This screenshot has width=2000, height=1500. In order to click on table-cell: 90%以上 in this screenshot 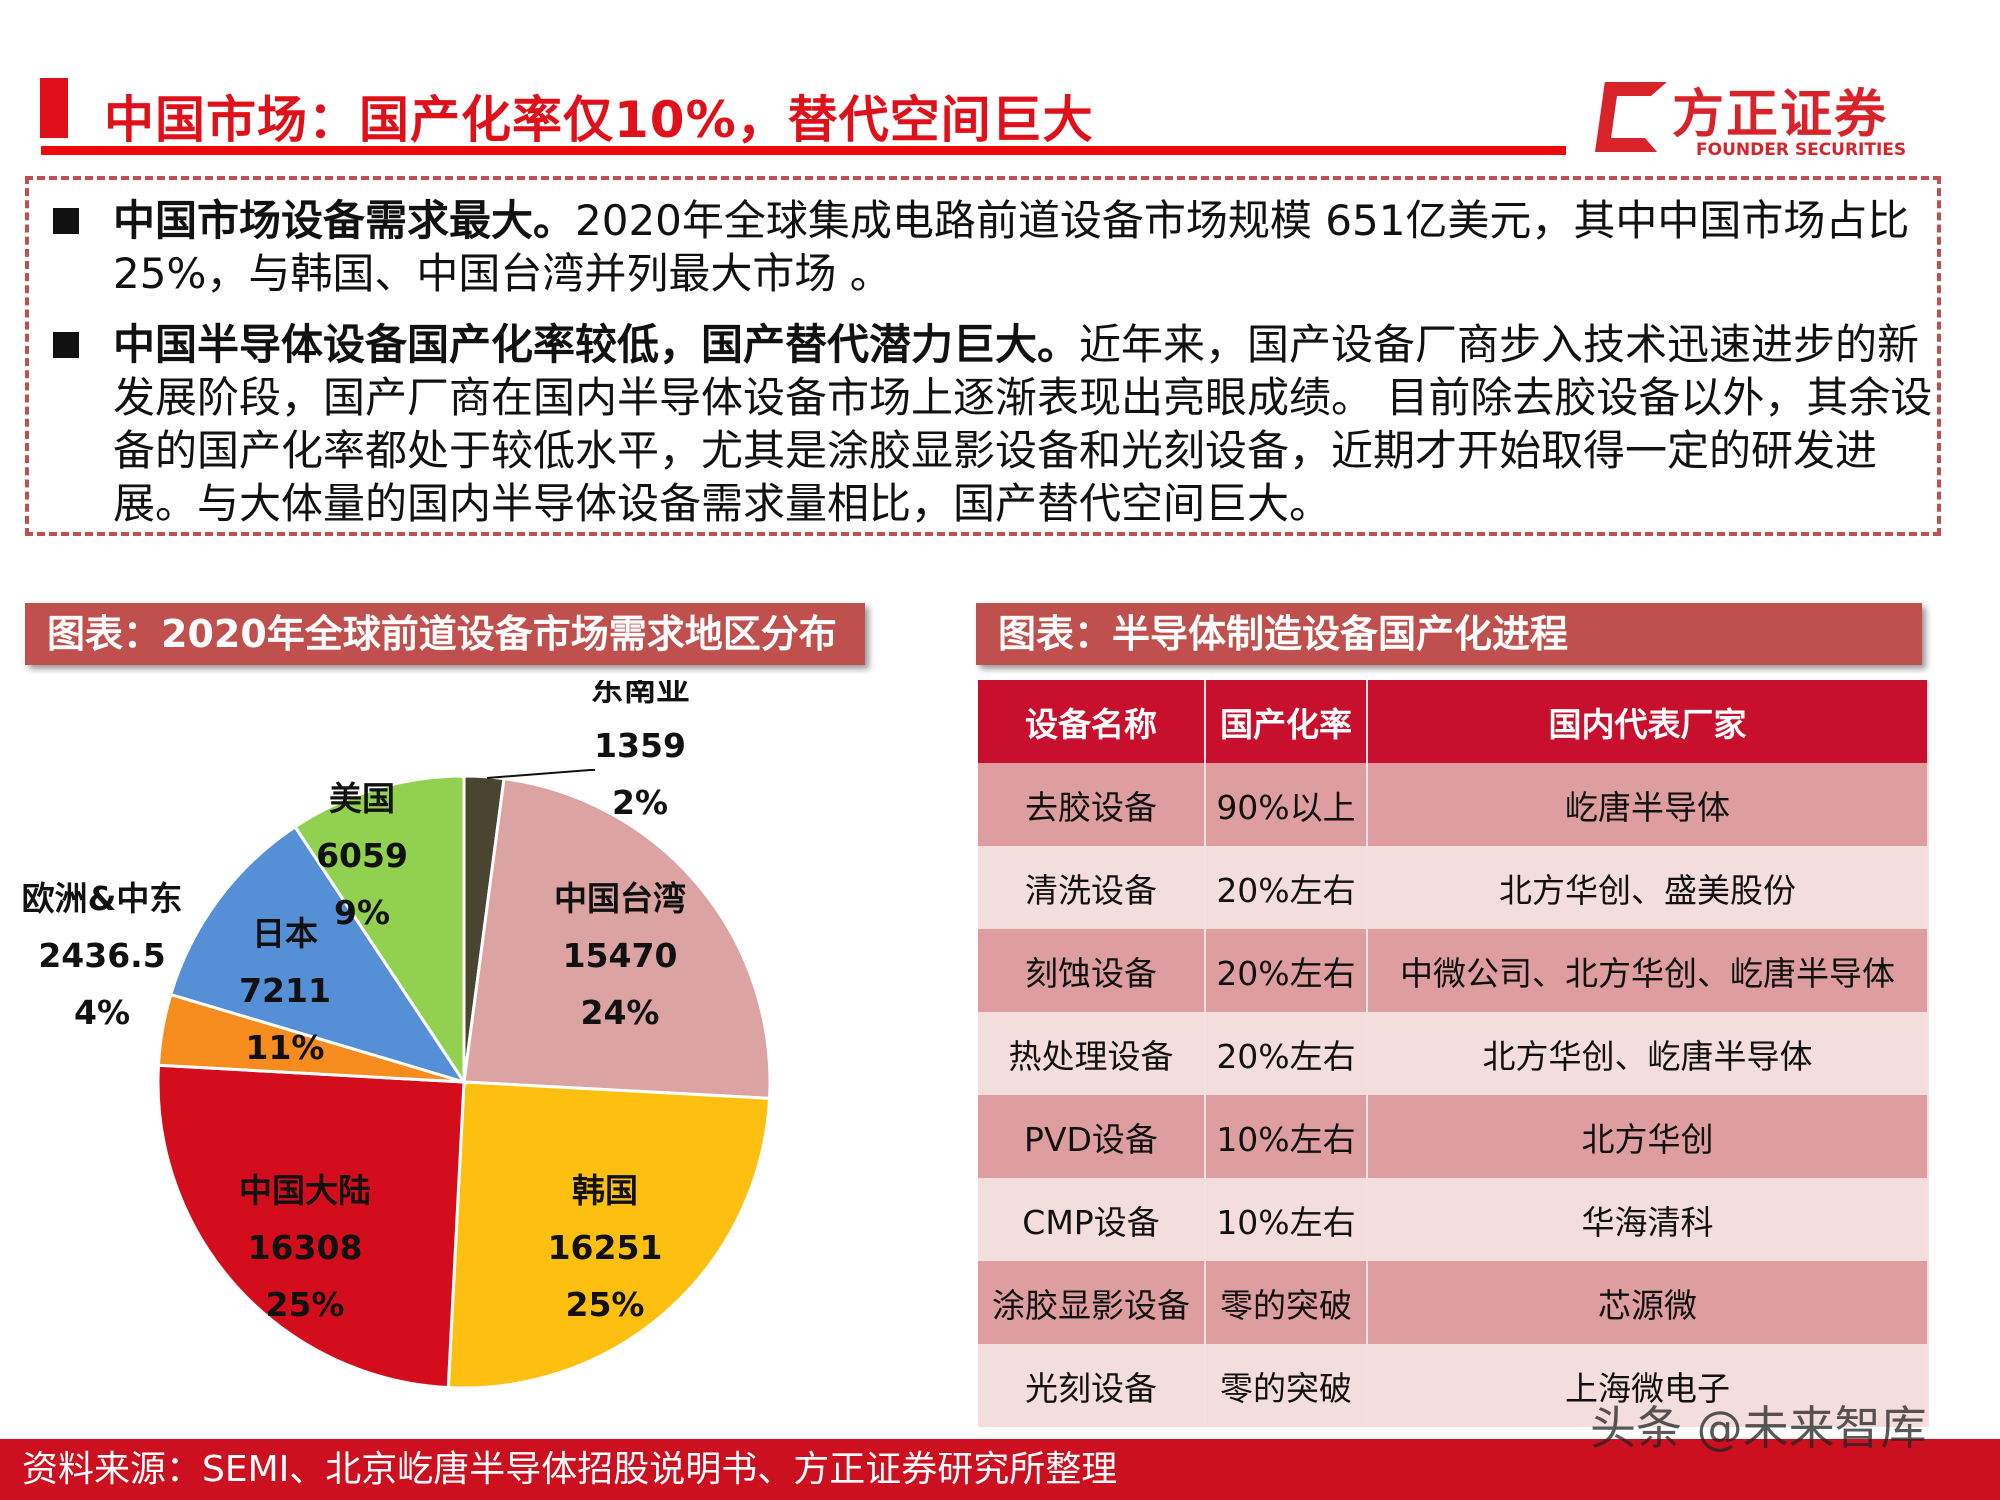, I will do `click(1286, 804)`.